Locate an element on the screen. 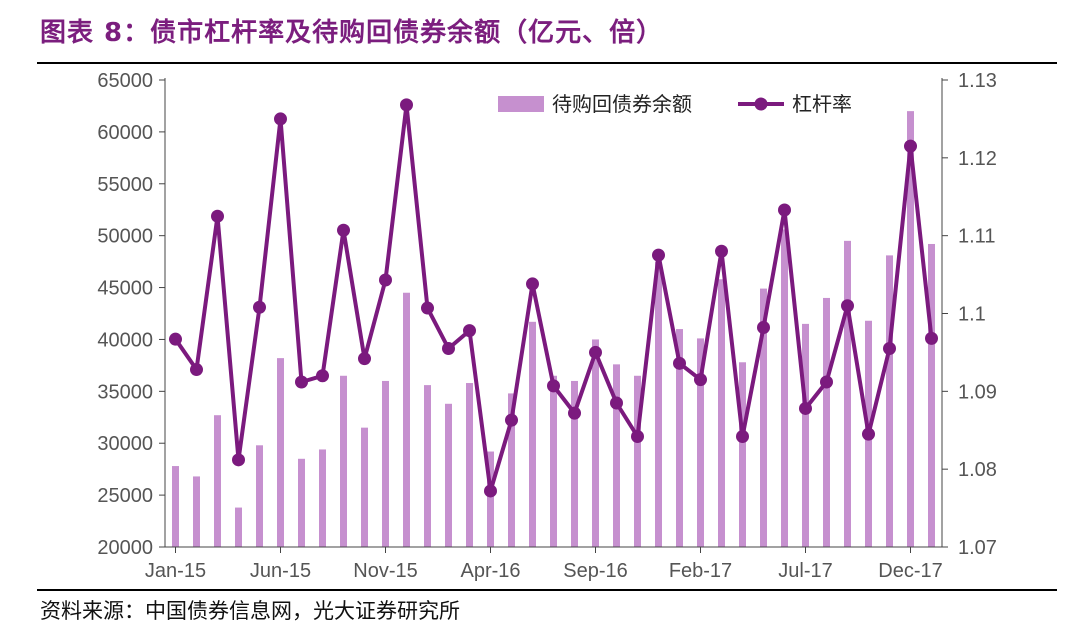  legend-label-line: 杠杆率 is located at coordinates (822, 104).